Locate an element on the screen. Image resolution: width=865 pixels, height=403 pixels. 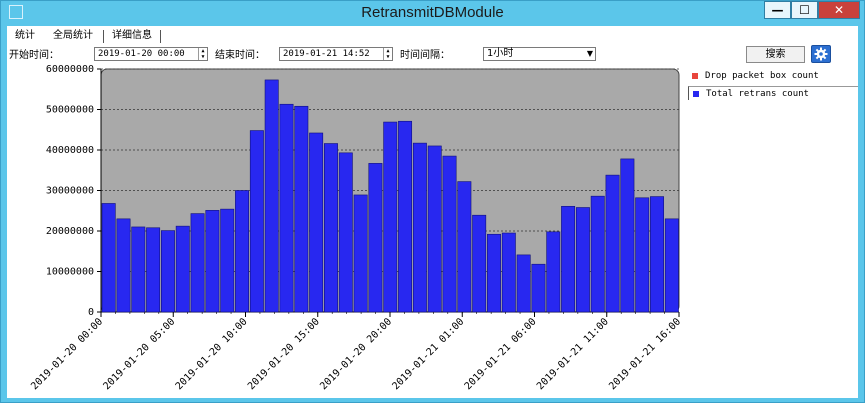
window-title: RetransmitDBModule is located at coordinates (432, 12).